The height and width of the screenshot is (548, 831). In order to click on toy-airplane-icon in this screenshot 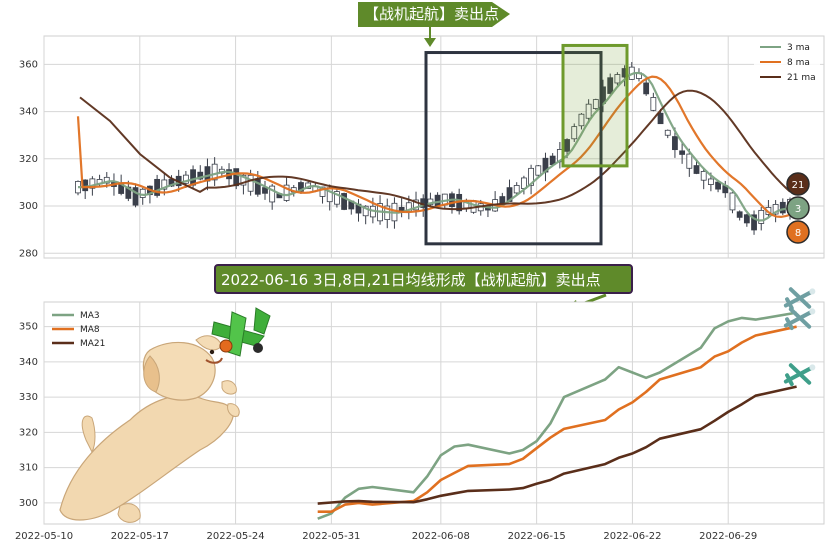, I will do `click(241, 332)`.